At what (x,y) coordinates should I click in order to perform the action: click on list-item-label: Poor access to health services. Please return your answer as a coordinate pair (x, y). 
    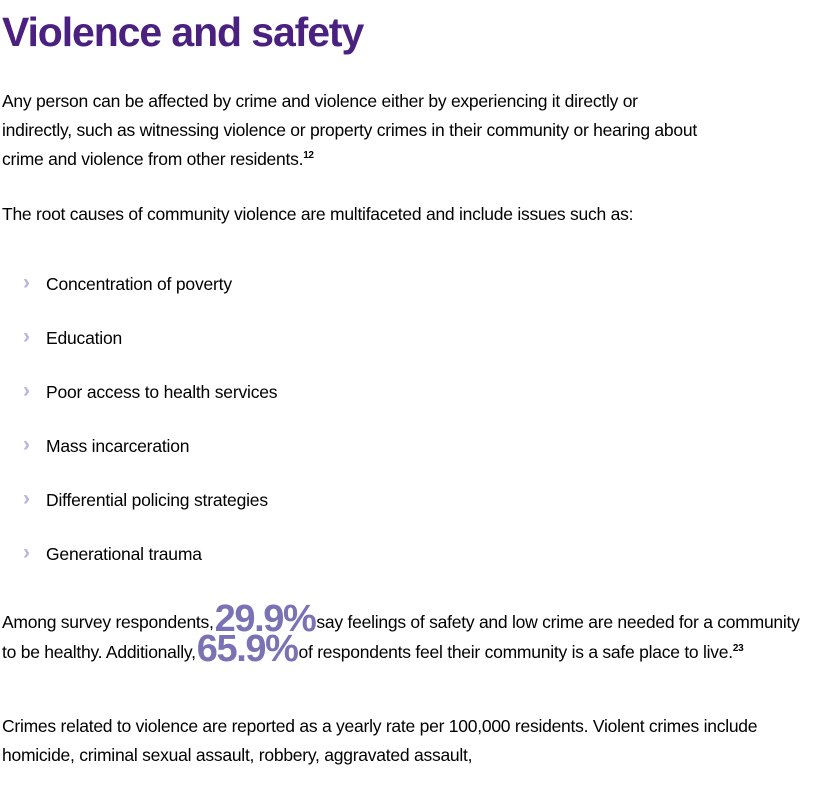
    Looking at the image, I should click on (162, 392).